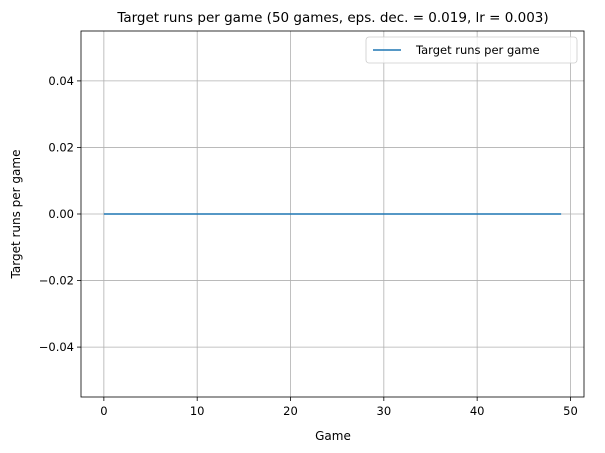  Describe the element at coordinates (103, 411) in the screenshot. I see `x-tick-label: 0` at that location.